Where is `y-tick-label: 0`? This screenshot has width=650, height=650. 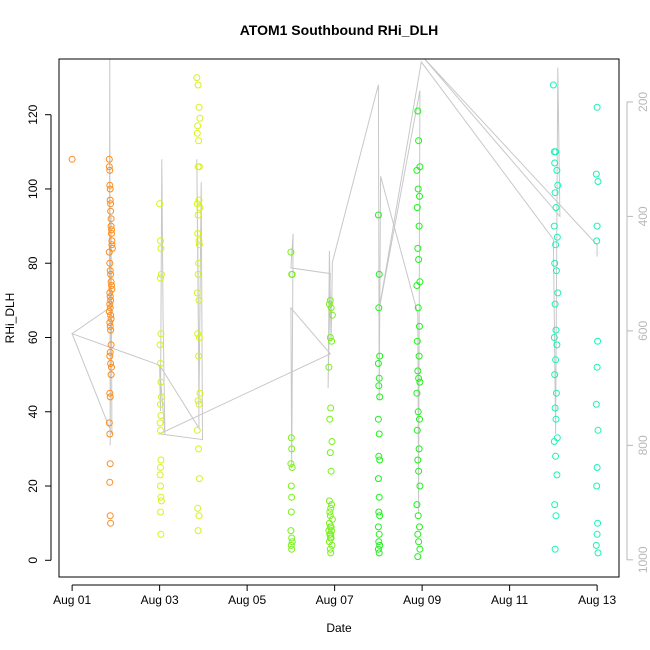 y-tick-label: 0 is located at coordinates (33, 560).